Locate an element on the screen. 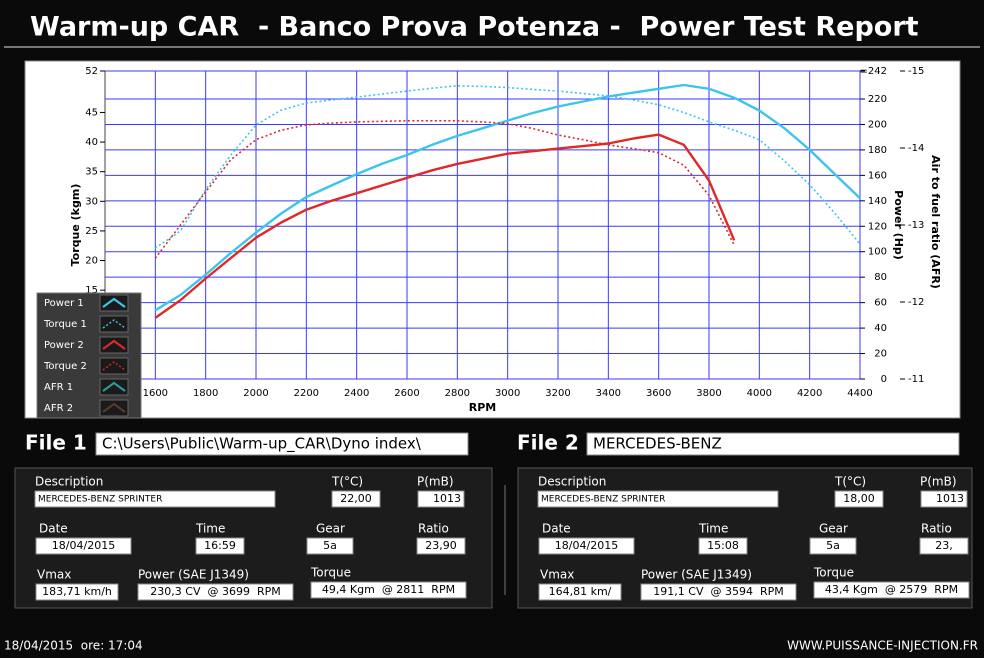 This screenshot has width=984, height=658. field-value: 23,90 is located at coordinates (441, 545).